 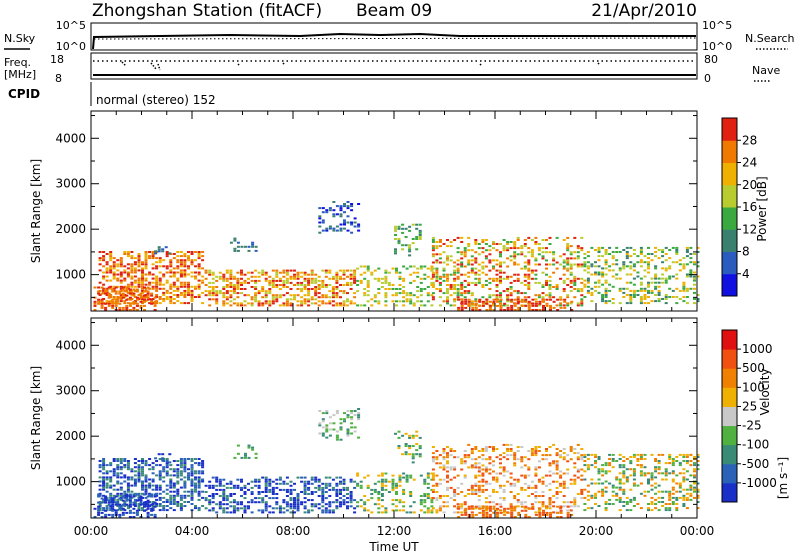 I want to click on colorbar-tick-label: 25, so click(x=749, y=406).